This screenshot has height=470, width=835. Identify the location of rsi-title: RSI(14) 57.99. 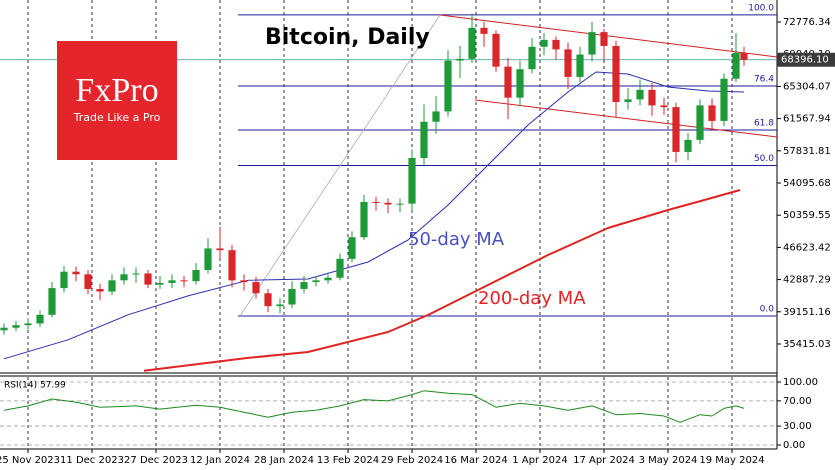
(35, 386).